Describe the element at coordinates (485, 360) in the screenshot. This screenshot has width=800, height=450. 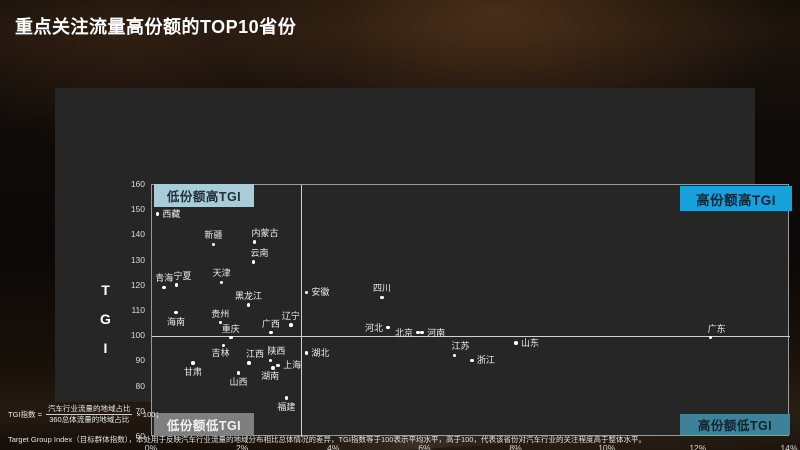
I see `data-point-label: 浙江` at that location.